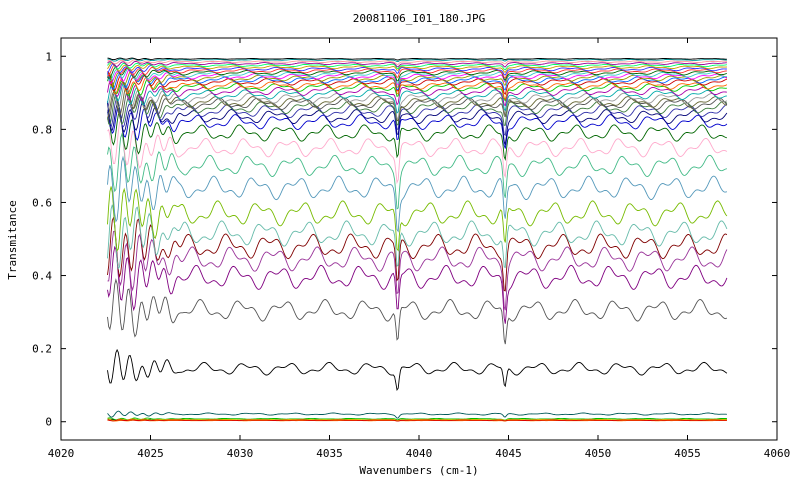 This screenshot has width=800, height=480. Describe the element at coordinates (240, 453) in the screenshot. I see `x-tick-label: 4030` at that location.